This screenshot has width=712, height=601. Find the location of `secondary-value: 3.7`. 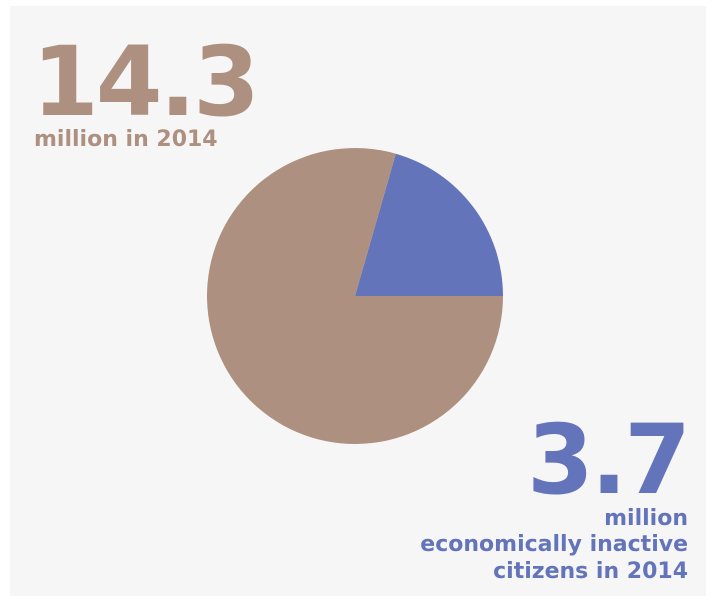

secondary-value: 3.7 is located at coordinates (608, 460).